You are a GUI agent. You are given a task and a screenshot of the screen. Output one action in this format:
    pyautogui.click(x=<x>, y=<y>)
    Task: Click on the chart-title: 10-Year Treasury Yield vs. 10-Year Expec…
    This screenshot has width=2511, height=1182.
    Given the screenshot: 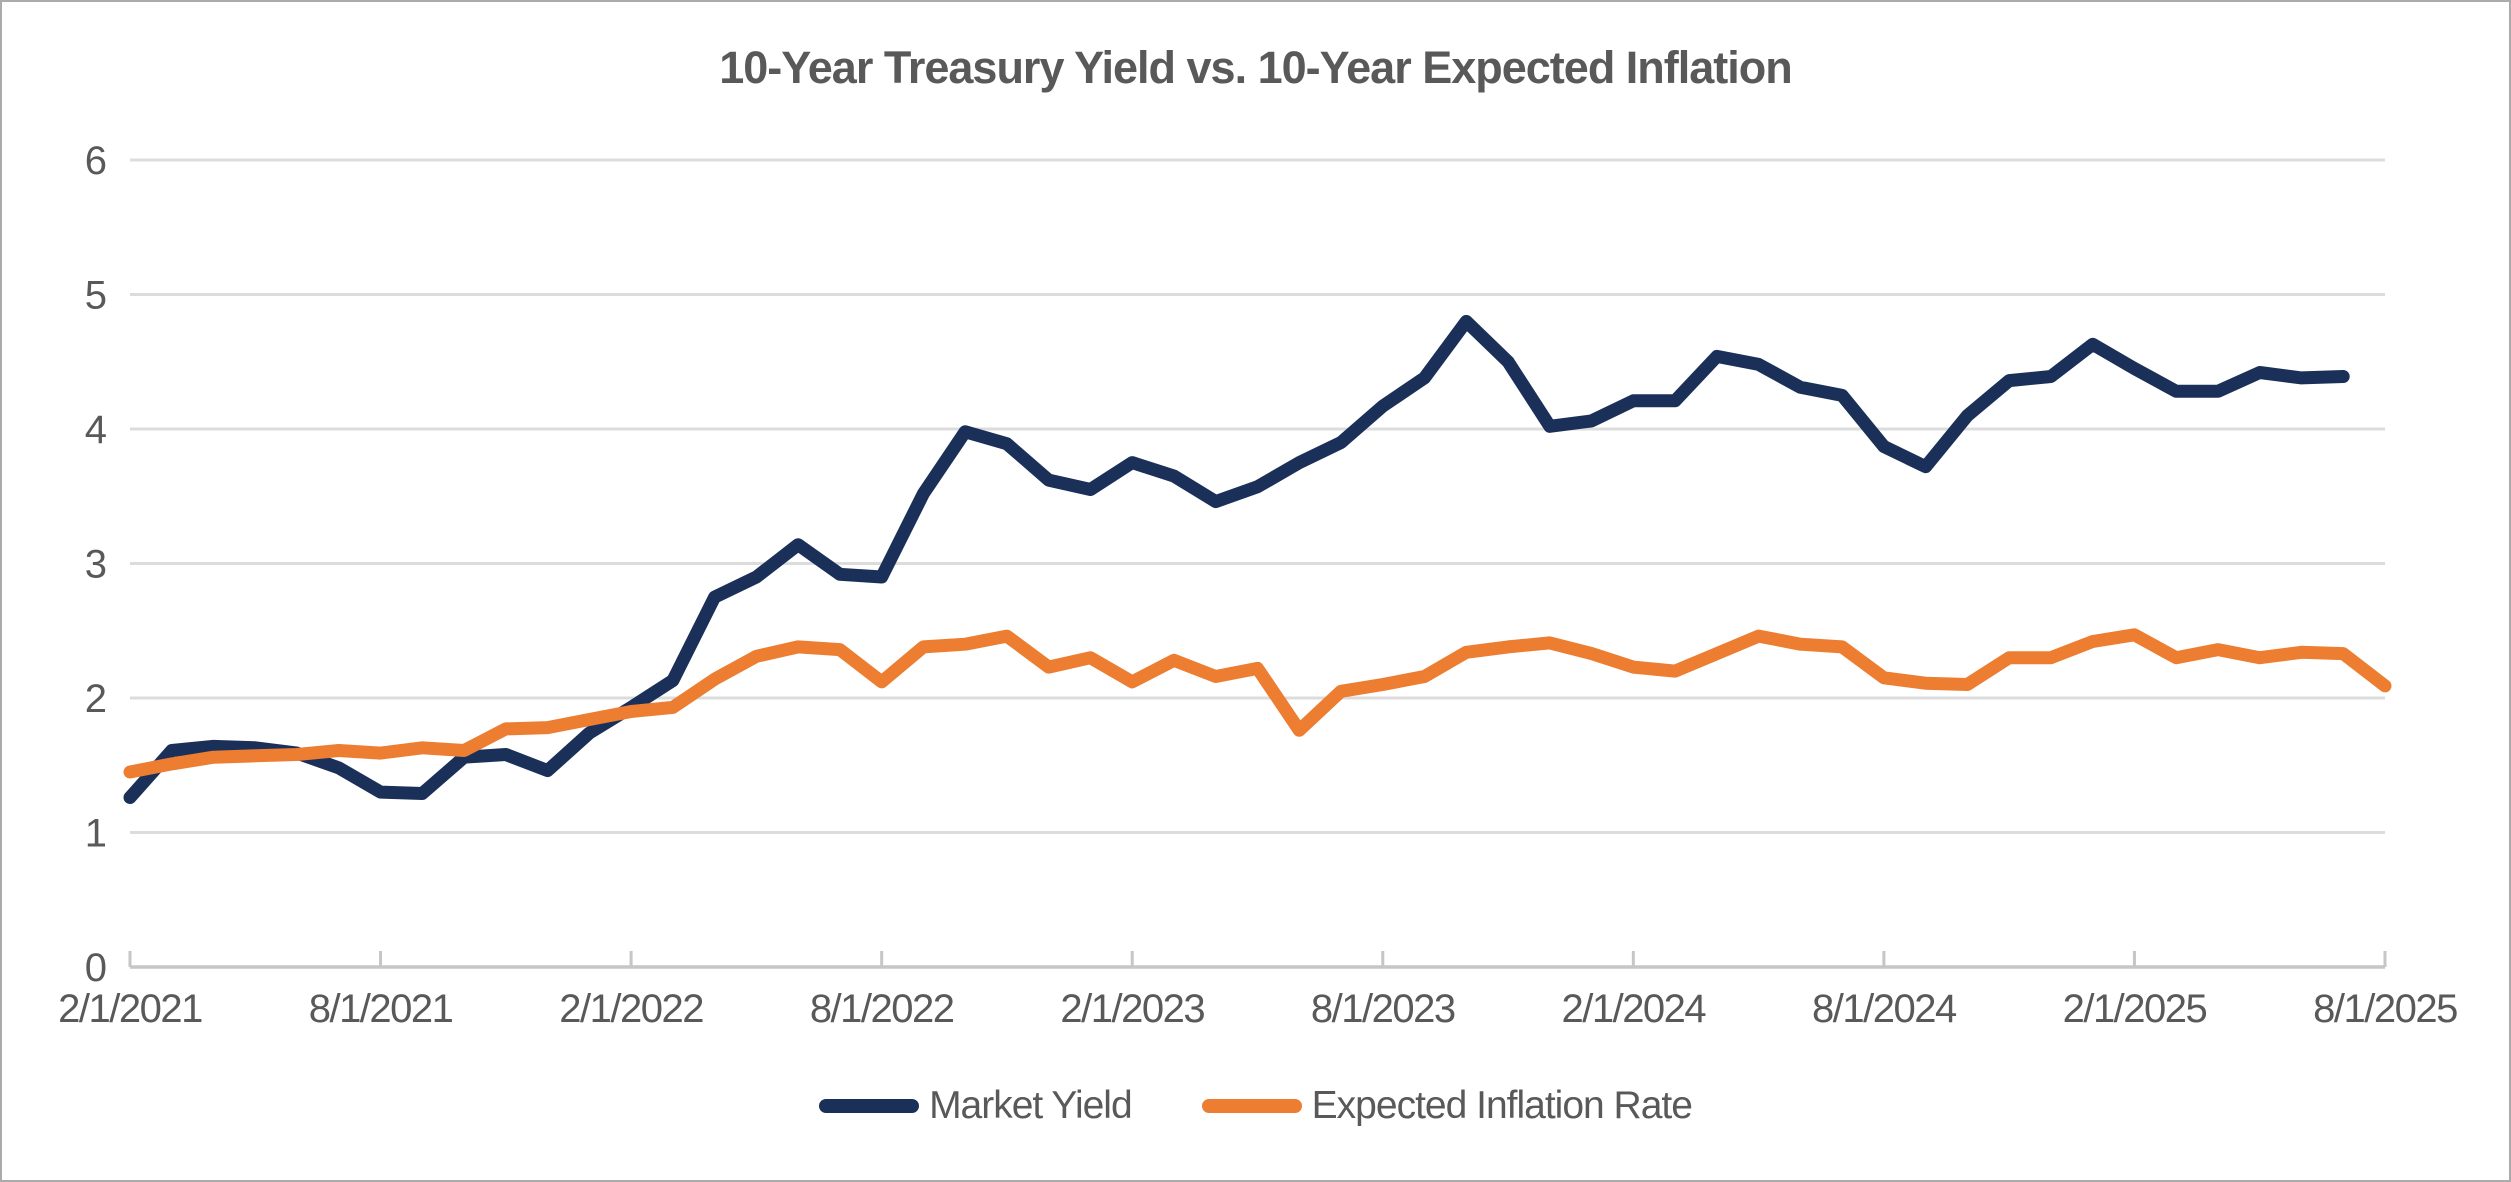 What is the action you would take?
    pyautogui.click(x=1256, y=67)
    